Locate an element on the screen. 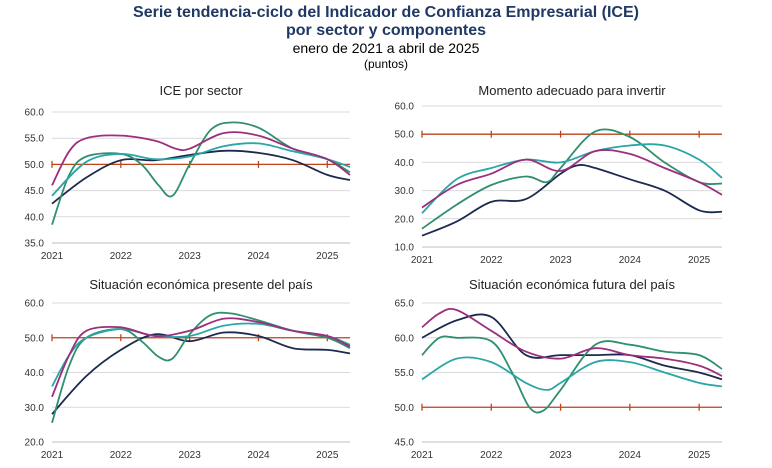 This screenshot has width=772, height=468. panel-title: ICE por sector is located at coordinates (201, 90).